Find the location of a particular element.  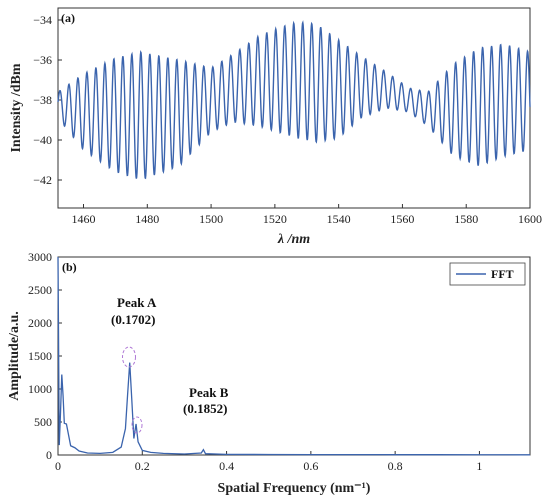

panel-b-y-tick-label: 3000 is located at coordinates (40, 257).